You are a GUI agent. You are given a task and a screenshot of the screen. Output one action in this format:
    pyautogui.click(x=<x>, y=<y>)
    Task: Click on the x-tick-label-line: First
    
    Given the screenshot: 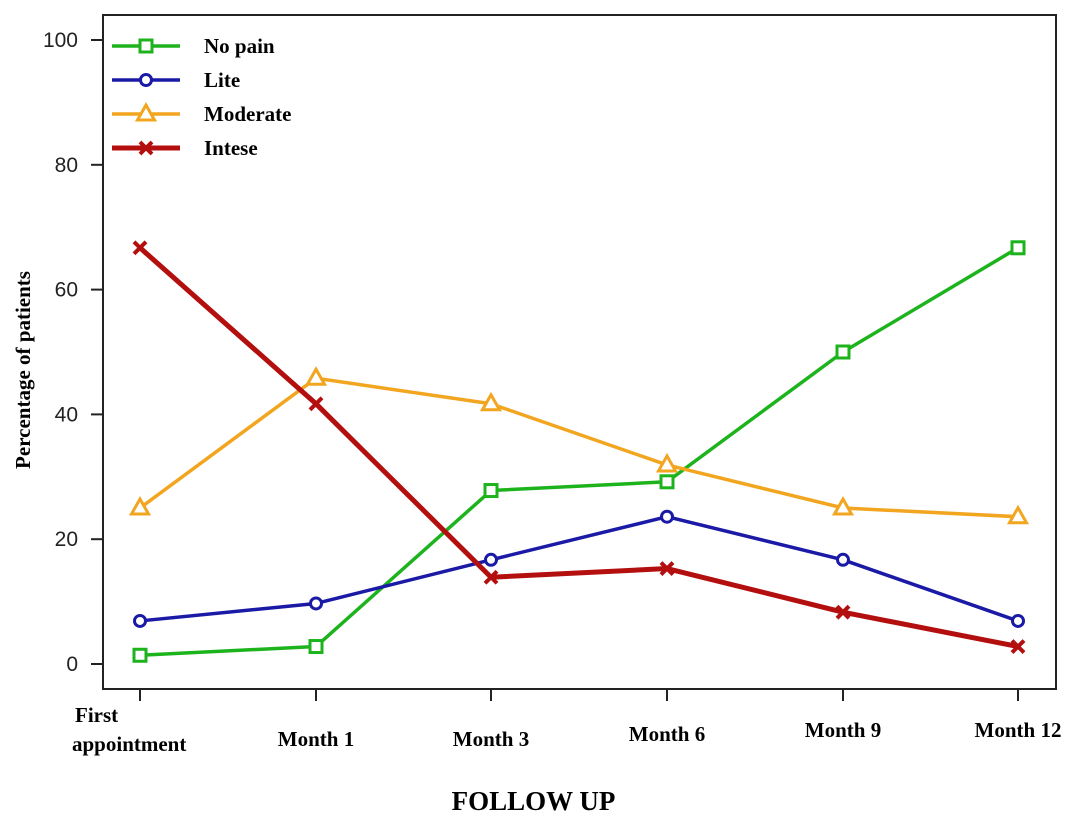 What is the action you would take?
    pyautogui.click(x=96, y=715)
    